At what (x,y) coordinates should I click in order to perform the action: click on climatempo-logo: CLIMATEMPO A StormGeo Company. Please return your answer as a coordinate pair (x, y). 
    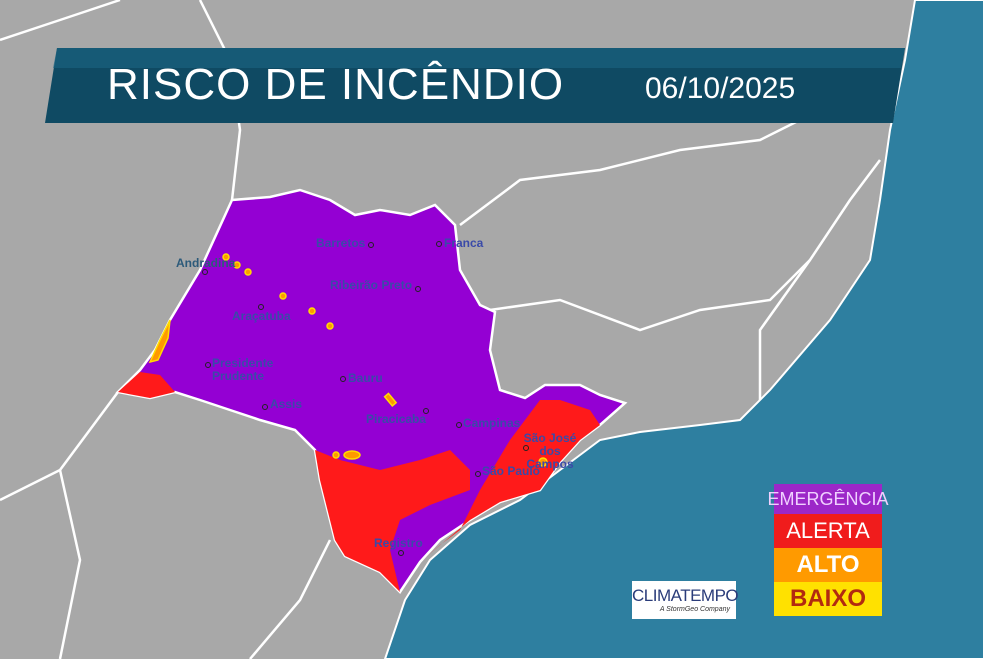
    Looking at the image, I should click on (685, 600).